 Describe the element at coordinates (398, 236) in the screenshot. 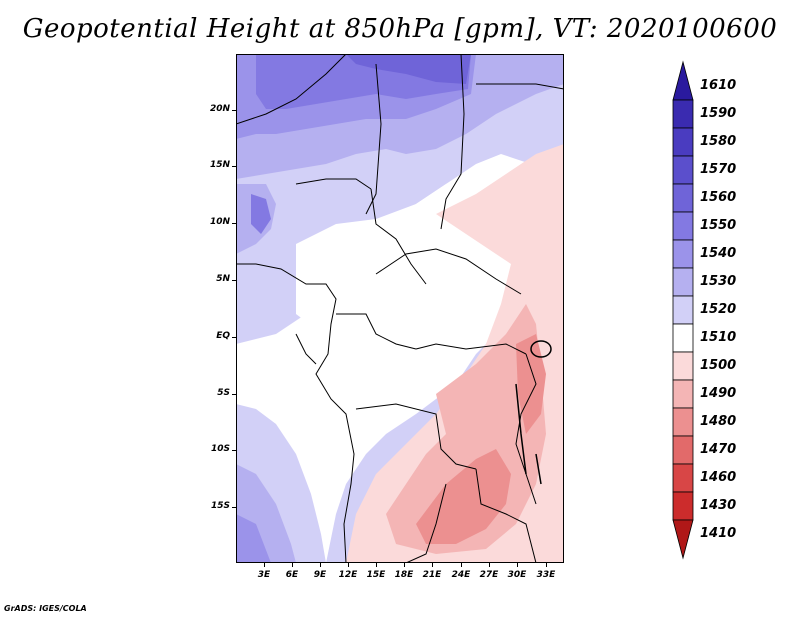

I see `border-cameroon-chad` at that location.